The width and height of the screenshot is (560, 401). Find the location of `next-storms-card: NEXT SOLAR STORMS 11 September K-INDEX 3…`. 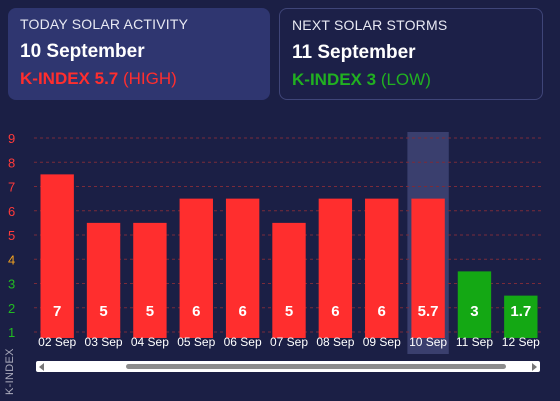

next-storms-card: NEXT SOLAR STORMS 11 September K-INDEX 3… is located at coordinates (411, 54).